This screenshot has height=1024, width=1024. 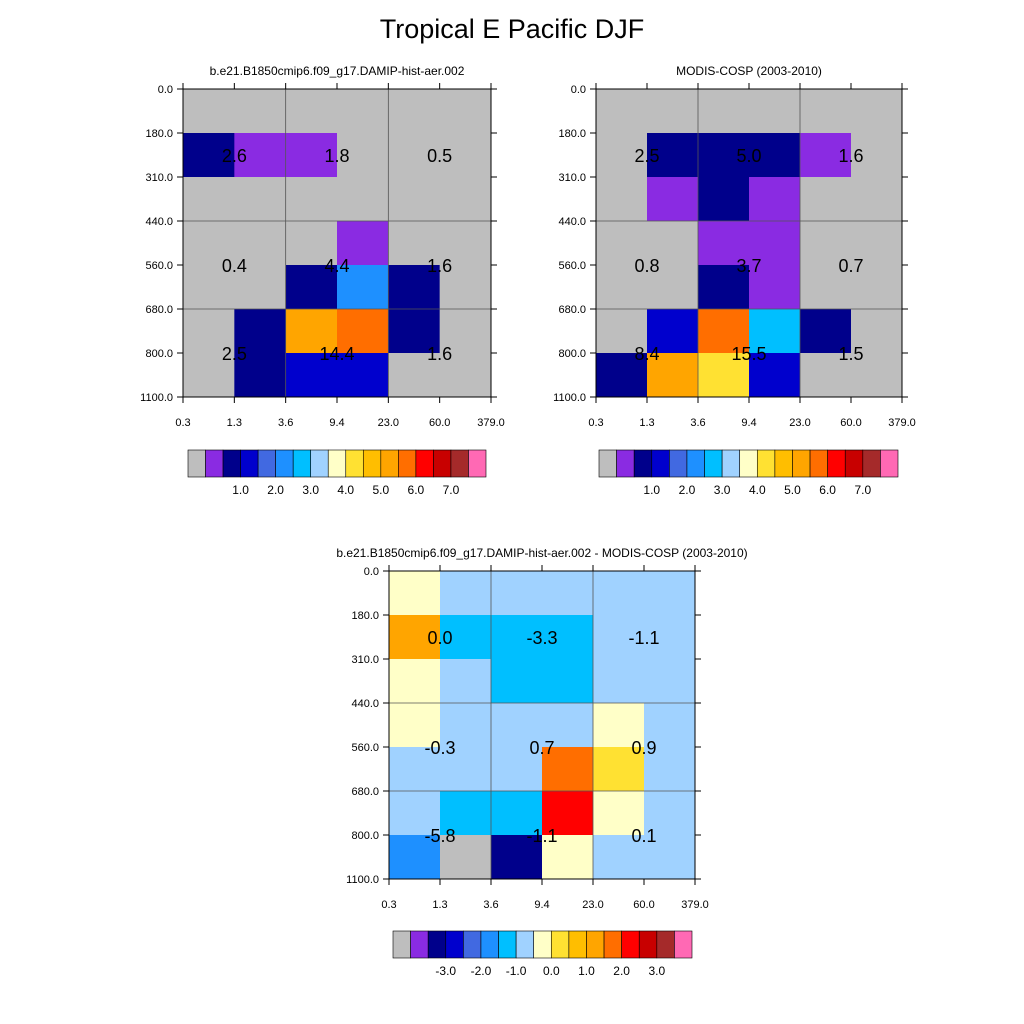 I want to click on colorbar-label: 1.0, so click(x=586, y=971).